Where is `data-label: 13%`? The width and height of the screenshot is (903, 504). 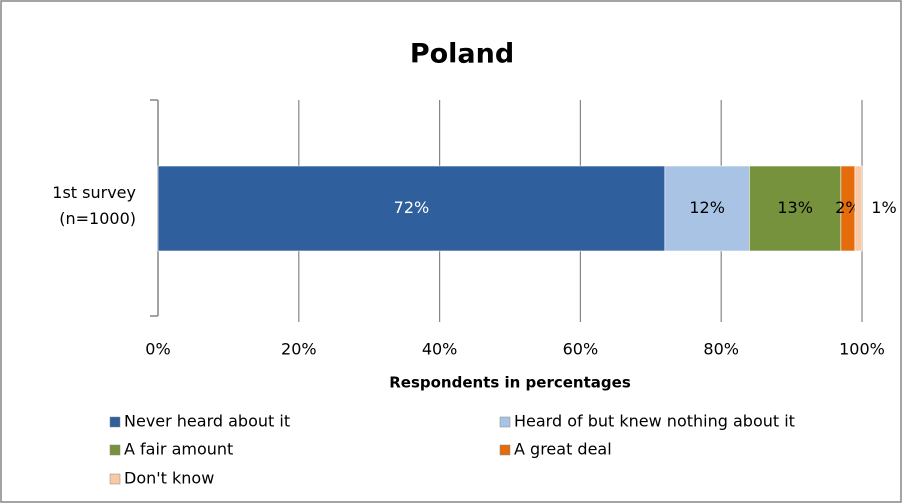
data-label: 13% is located at coordinates (795, 207).